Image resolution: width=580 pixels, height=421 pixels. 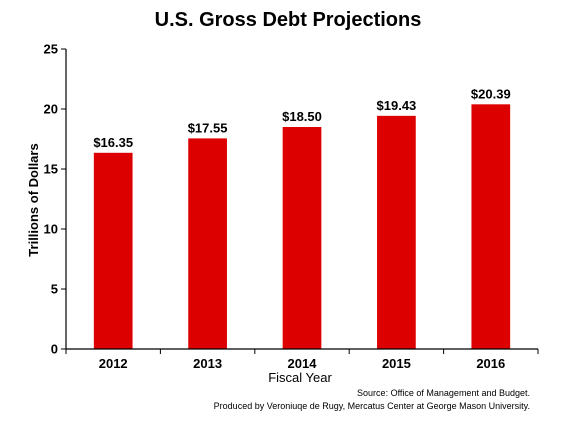 What do you see at coordinates (302, 238) in the screenshot?
I see `bar-2014` at bounding box center [302, 238].